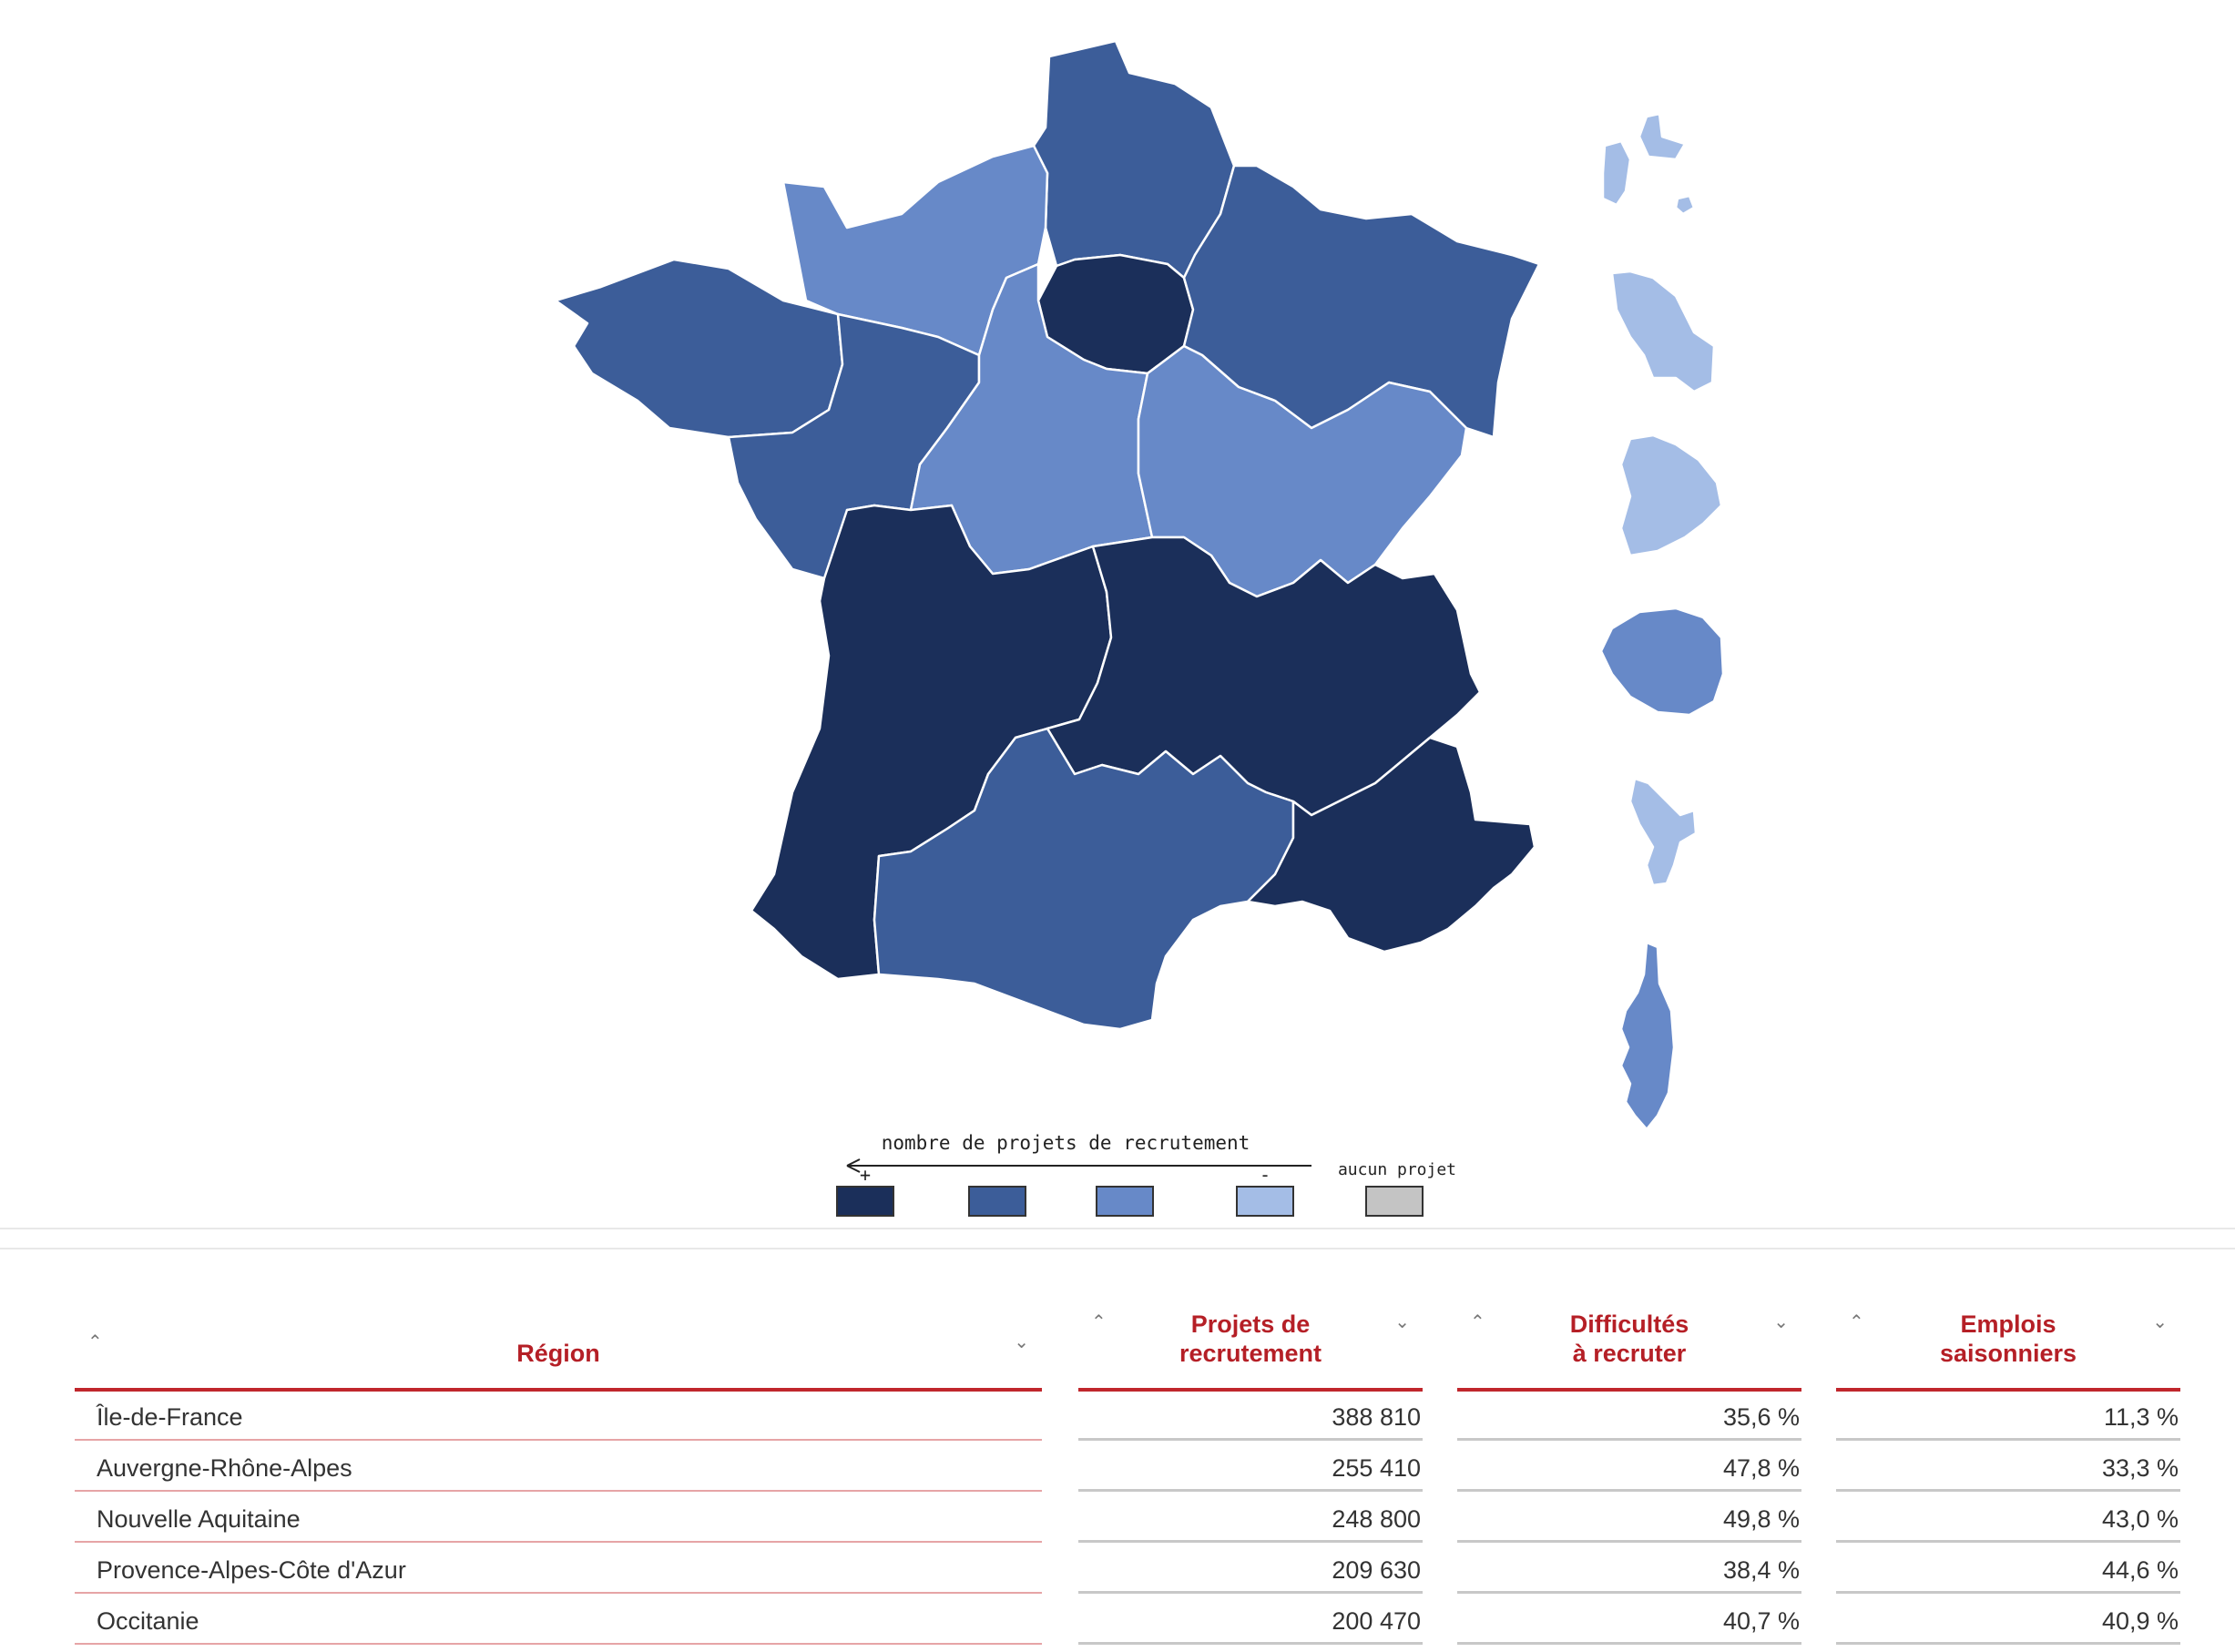  What do you see at coordinates (1250, 1467) in the screenshot?
I see `table-cell-projets: 255 410` at bounding box center [1250, 1467].